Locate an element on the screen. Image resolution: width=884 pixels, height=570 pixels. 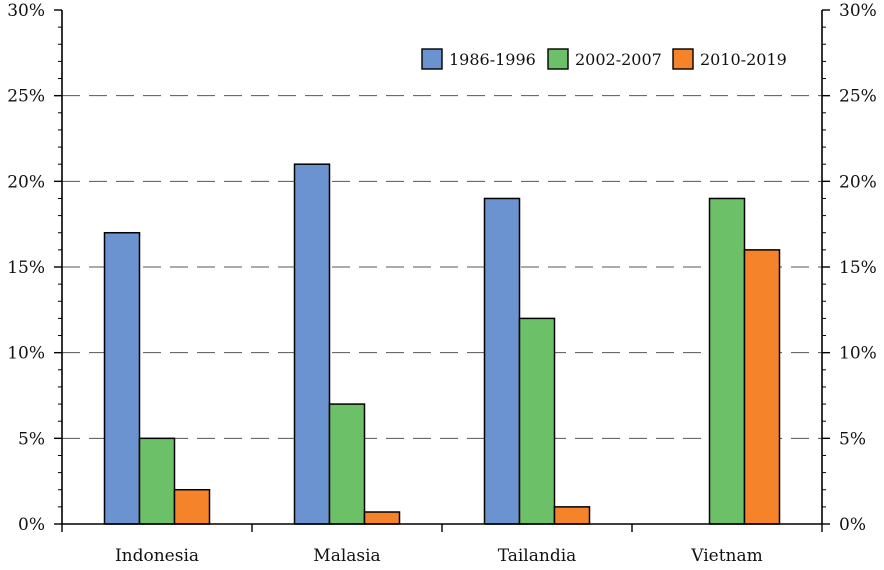
y-tick-labels-left: 0% 5% 10% 15% 20% 25% 30% is located at coordinates (26, 268).